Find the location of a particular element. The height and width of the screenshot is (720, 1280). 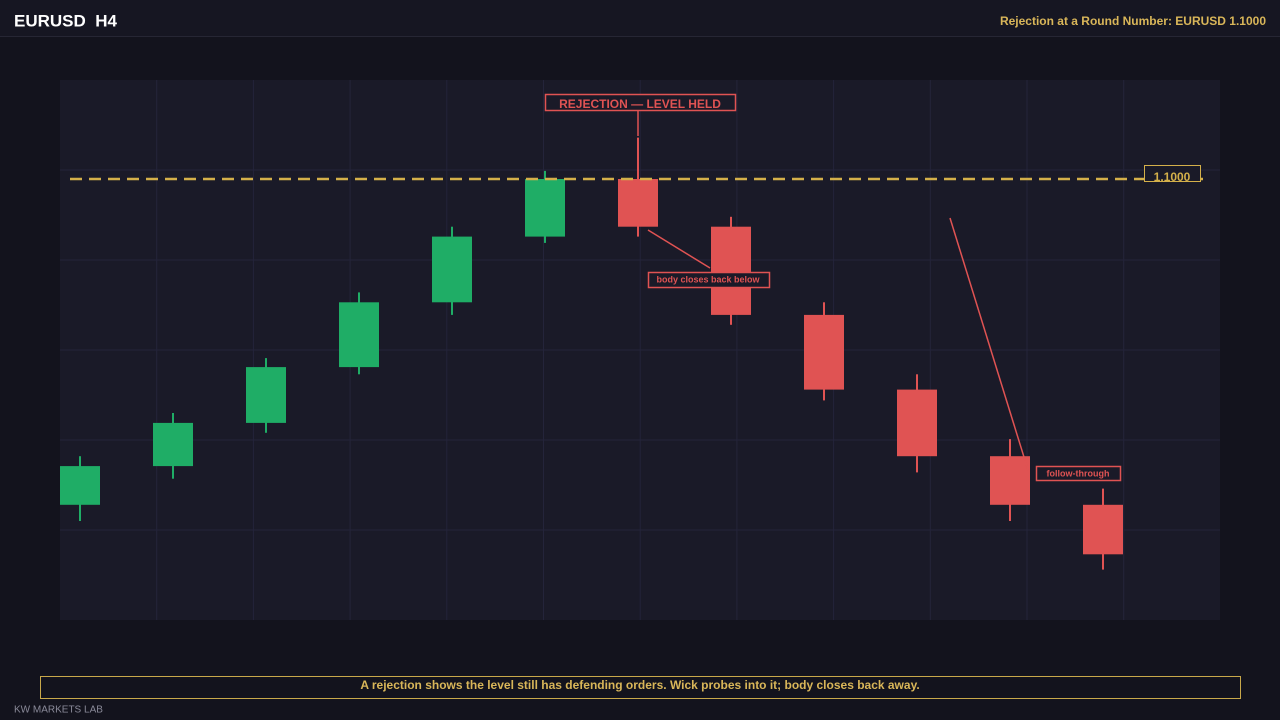

header-bar is located at coordinates (640, 18).